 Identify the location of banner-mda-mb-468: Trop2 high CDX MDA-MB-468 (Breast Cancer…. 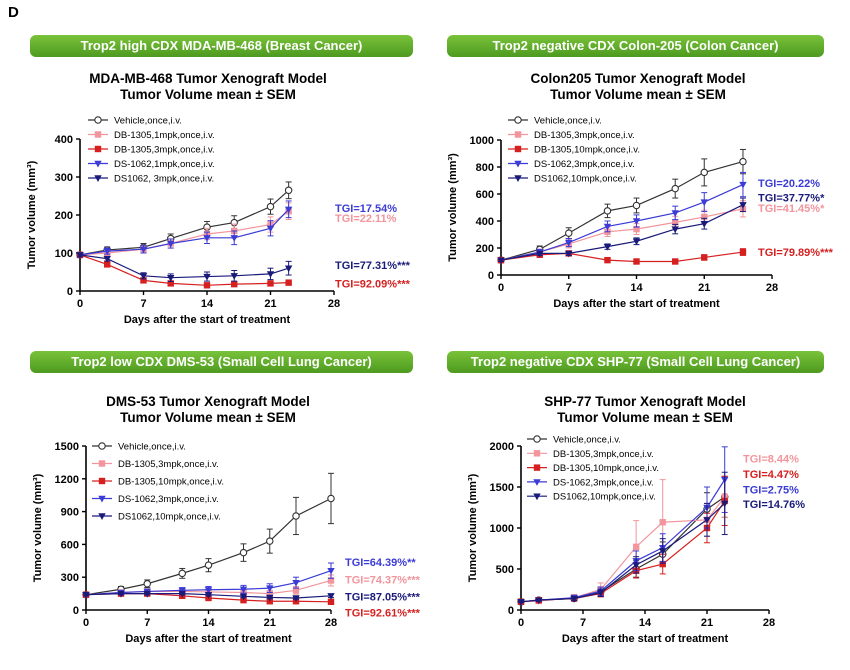
(221, 46).